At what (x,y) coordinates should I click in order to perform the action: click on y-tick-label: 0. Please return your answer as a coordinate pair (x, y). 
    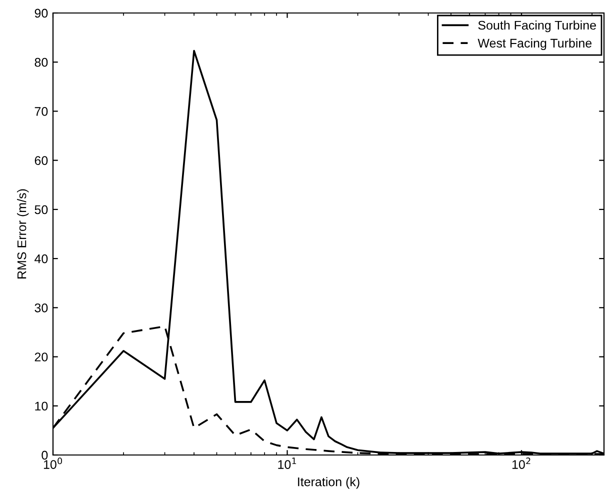
    Looking at the image, I should click on (45, 455).